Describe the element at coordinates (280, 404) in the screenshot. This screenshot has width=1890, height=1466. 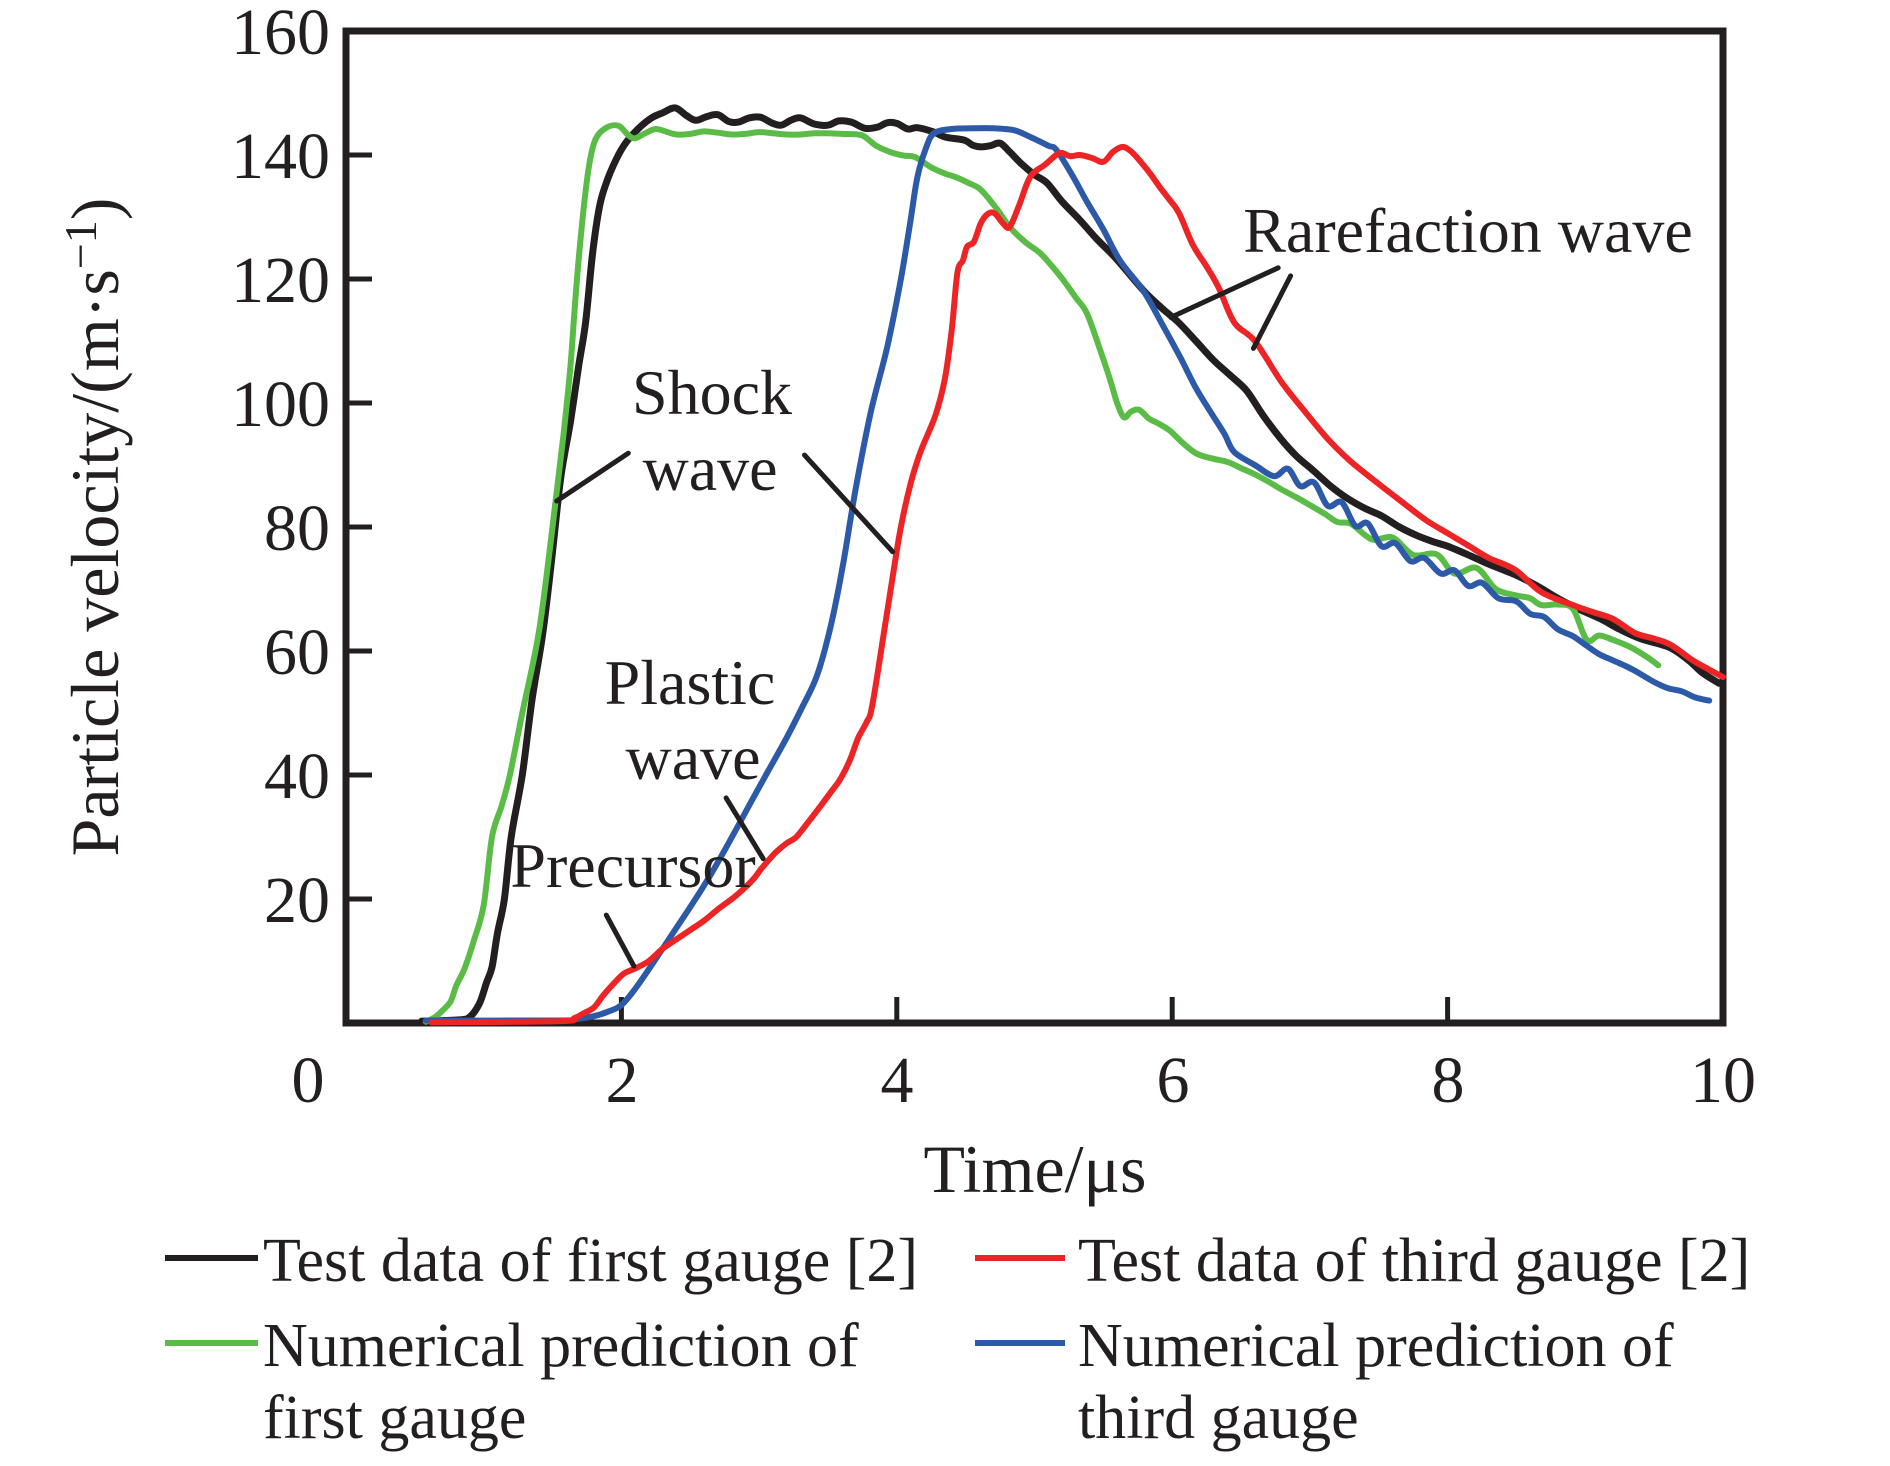
I see `y-tick-100: 100` at that location.